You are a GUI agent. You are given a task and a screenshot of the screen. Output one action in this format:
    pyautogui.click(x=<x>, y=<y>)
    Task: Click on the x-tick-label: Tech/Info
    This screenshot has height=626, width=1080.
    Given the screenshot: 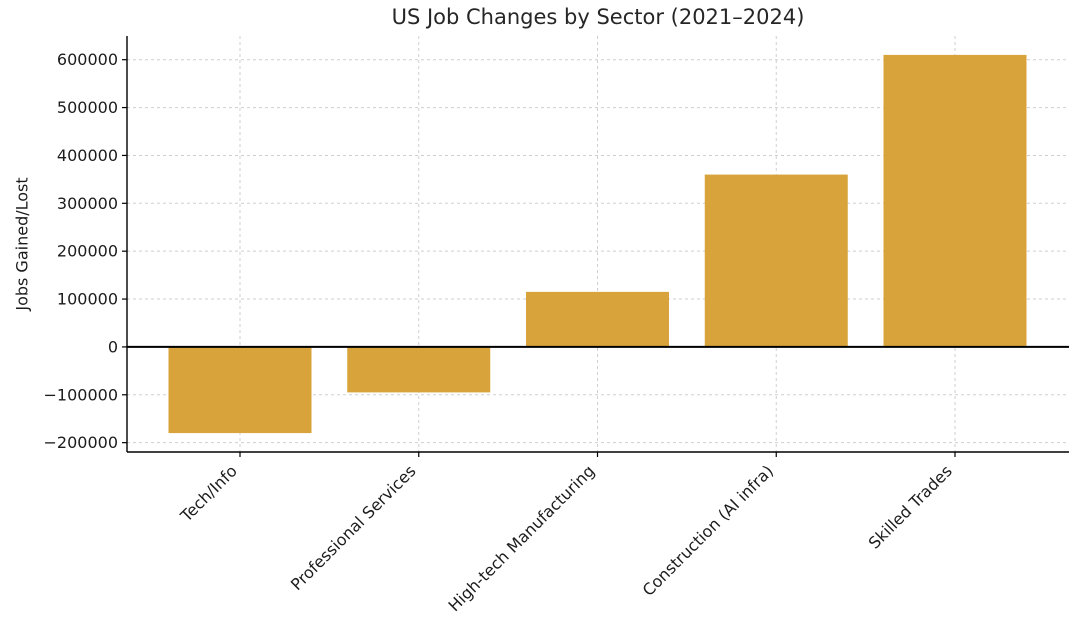 What is the action you would take?
    pyautogui.click(x=208, y=493)
    